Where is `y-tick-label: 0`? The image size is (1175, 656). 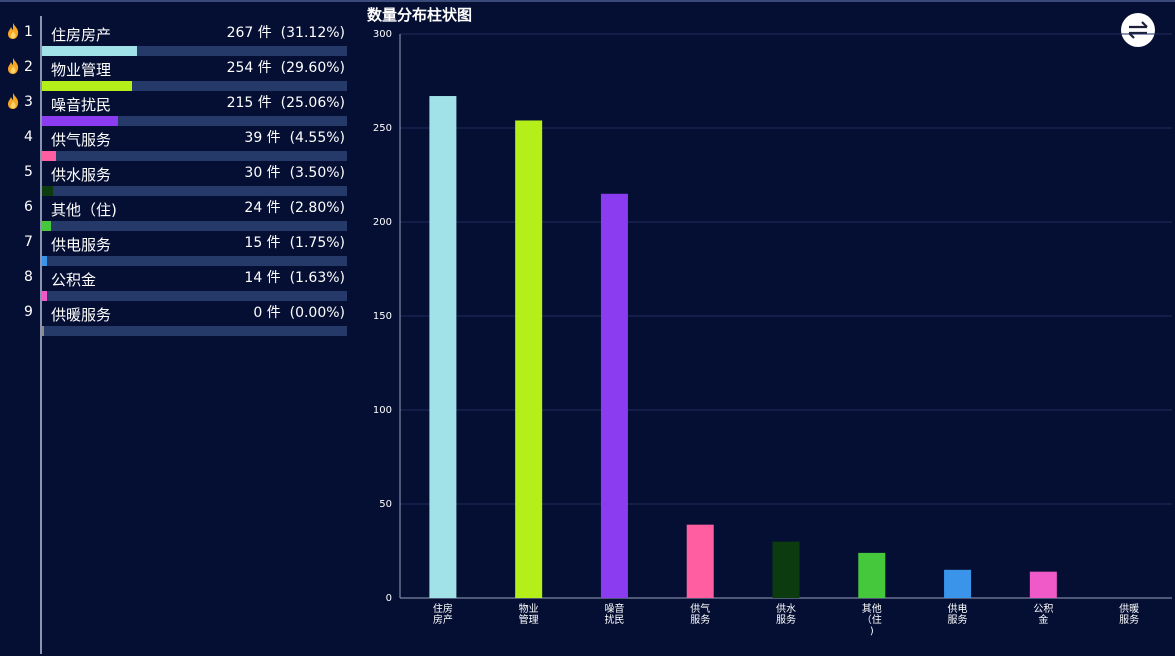 y-tick-label: 0 is located at coordinates (389, 598).